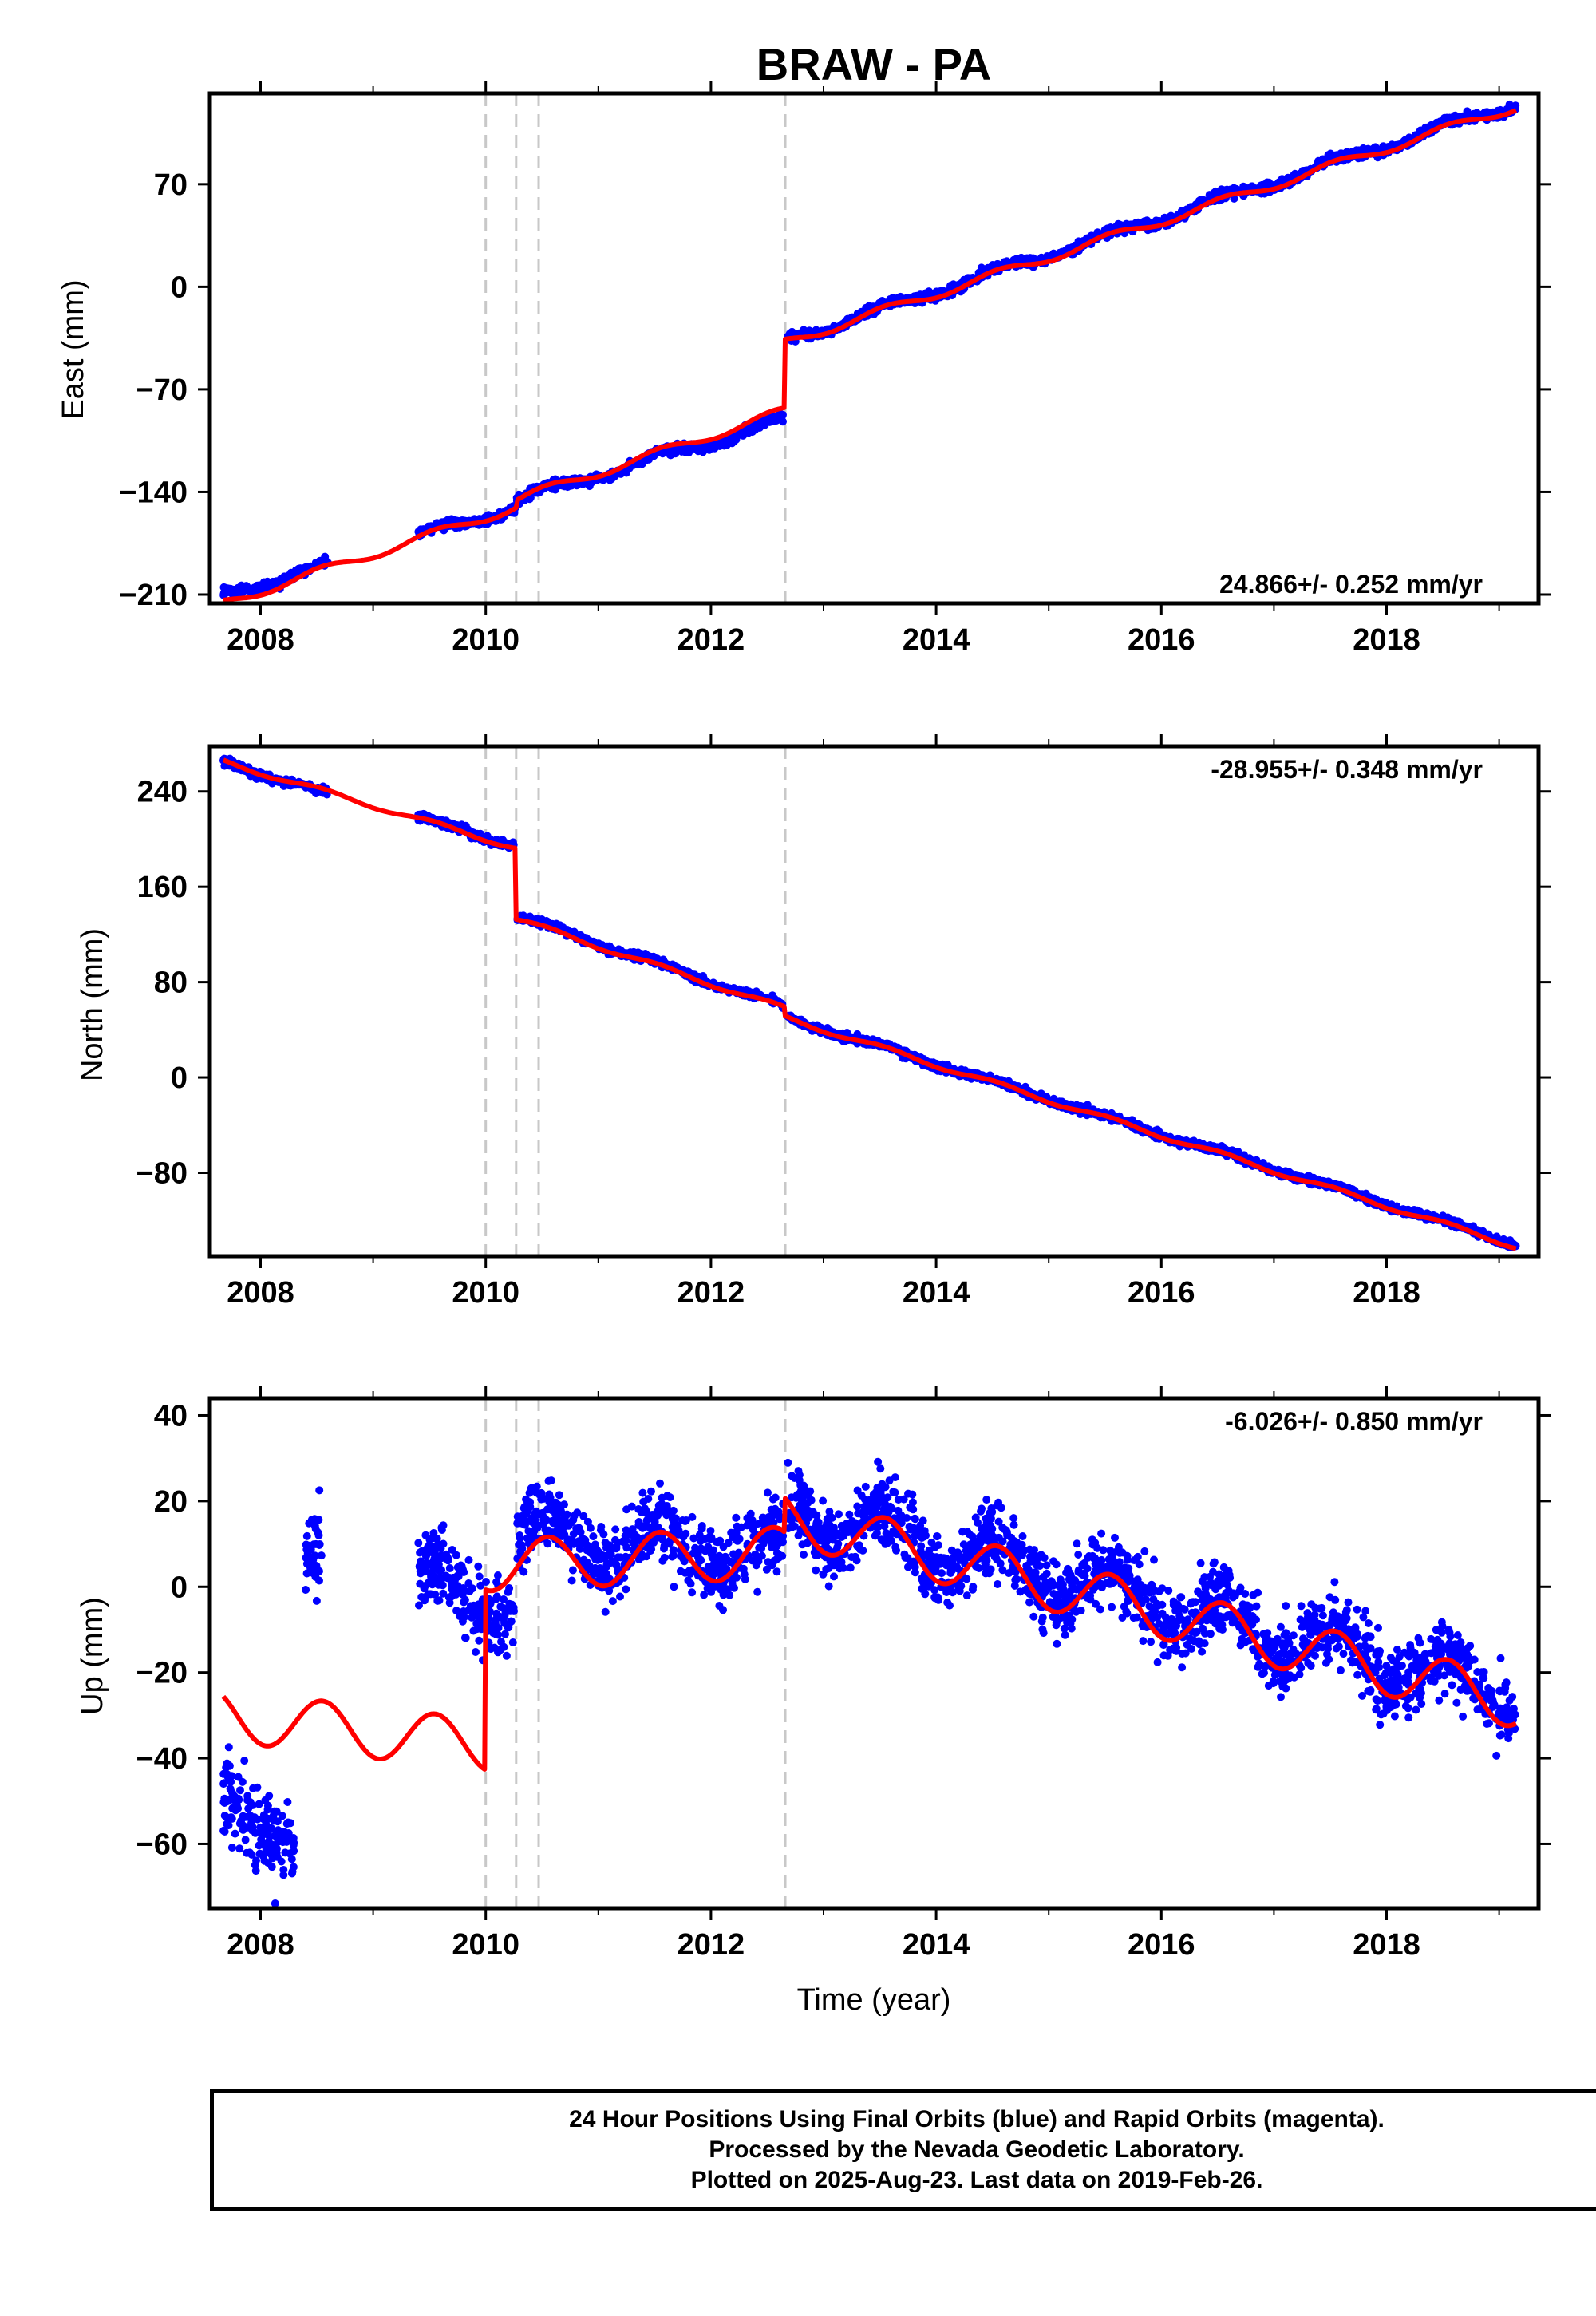  I want to click on y-tick-label: 80, so click(171, 983).